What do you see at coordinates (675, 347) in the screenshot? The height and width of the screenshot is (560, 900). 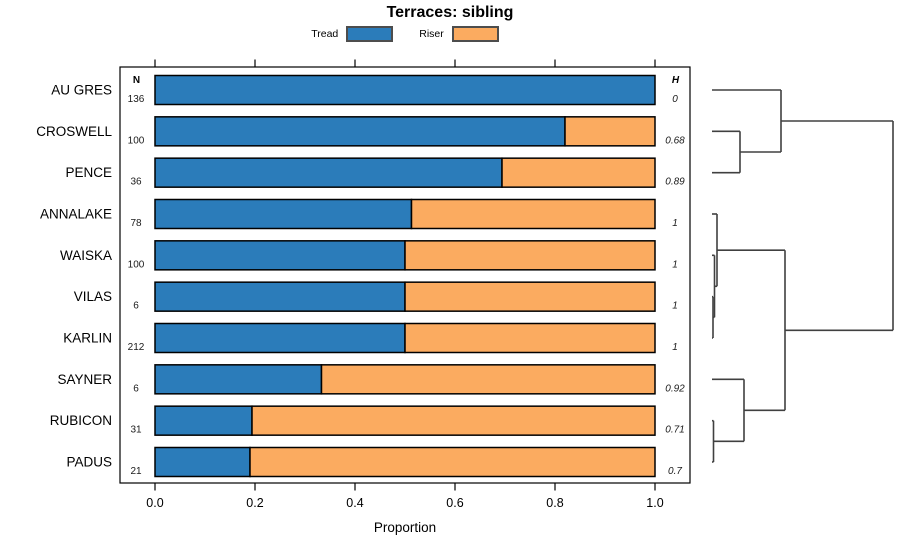 I see `h-value-karlin: 1` at bounding box center [675, 347].